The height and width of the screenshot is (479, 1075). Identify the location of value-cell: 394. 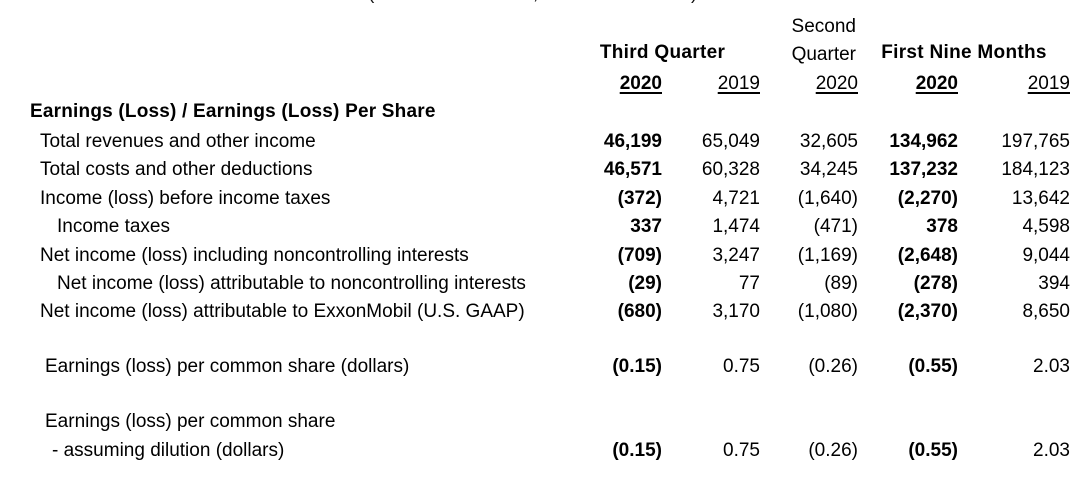
(1054, 283).